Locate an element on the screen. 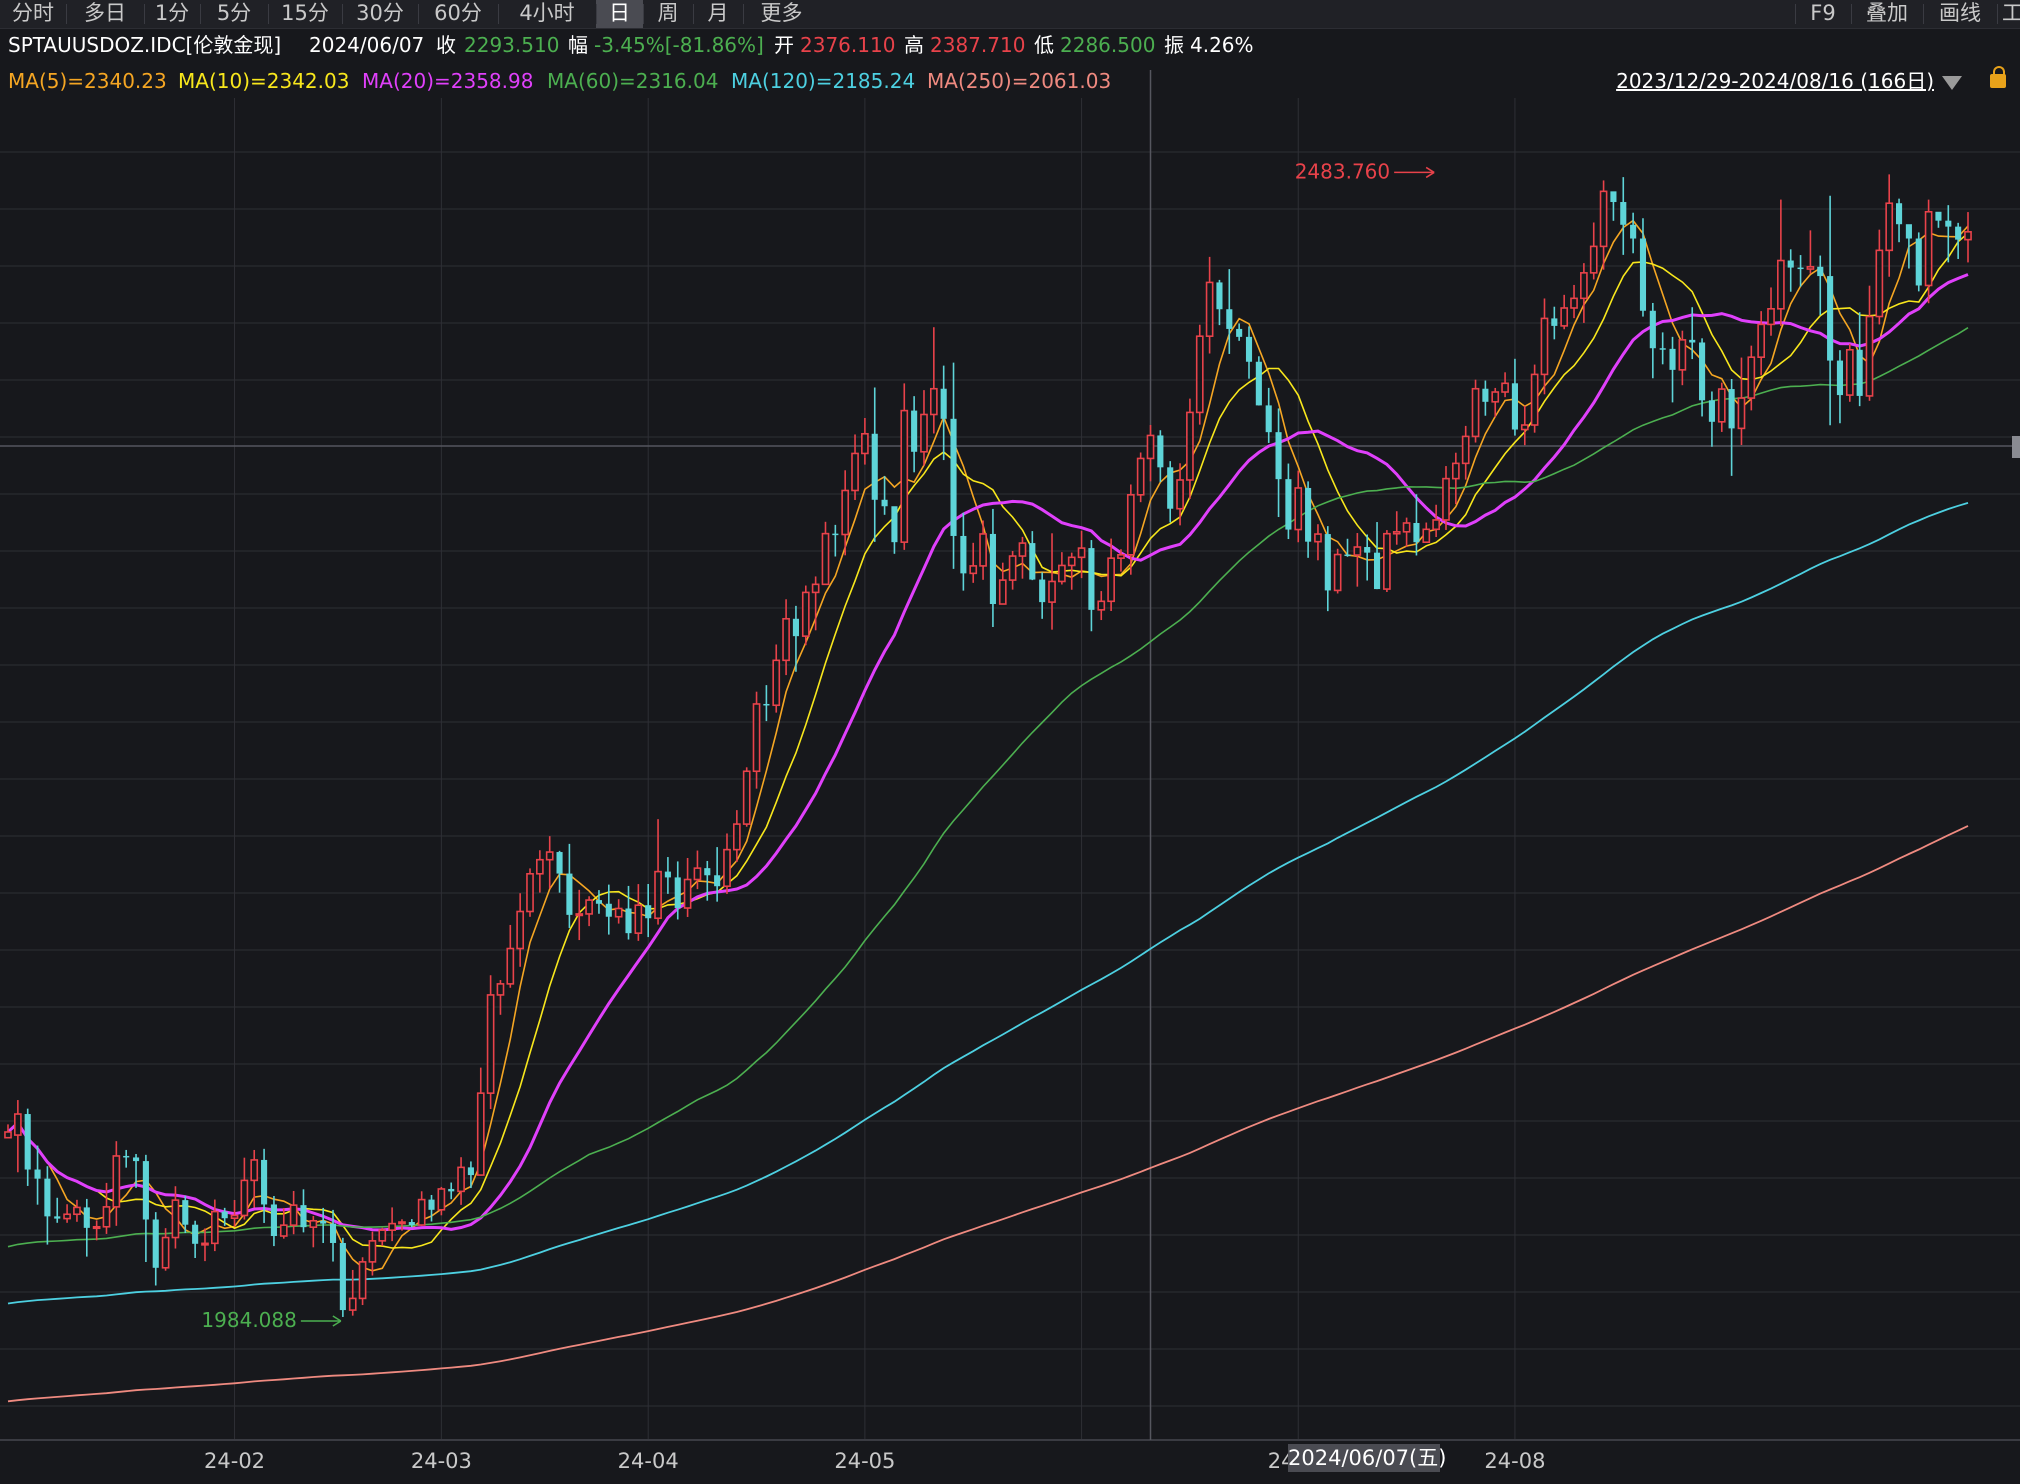  tab-2: 1分 is located at coordinates (172, 13).